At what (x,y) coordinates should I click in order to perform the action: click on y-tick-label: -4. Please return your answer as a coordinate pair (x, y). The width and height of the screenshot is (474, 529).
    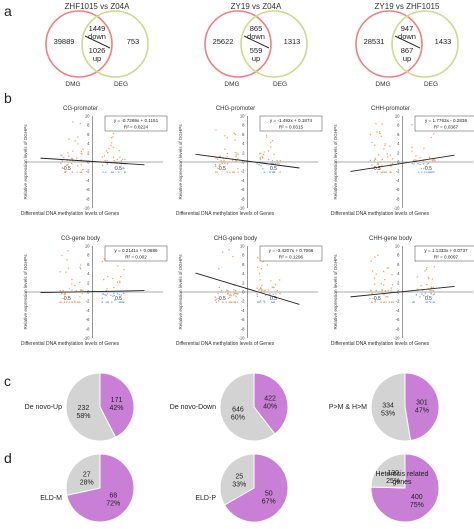
    Looking at the image, I should click on (243, 180).